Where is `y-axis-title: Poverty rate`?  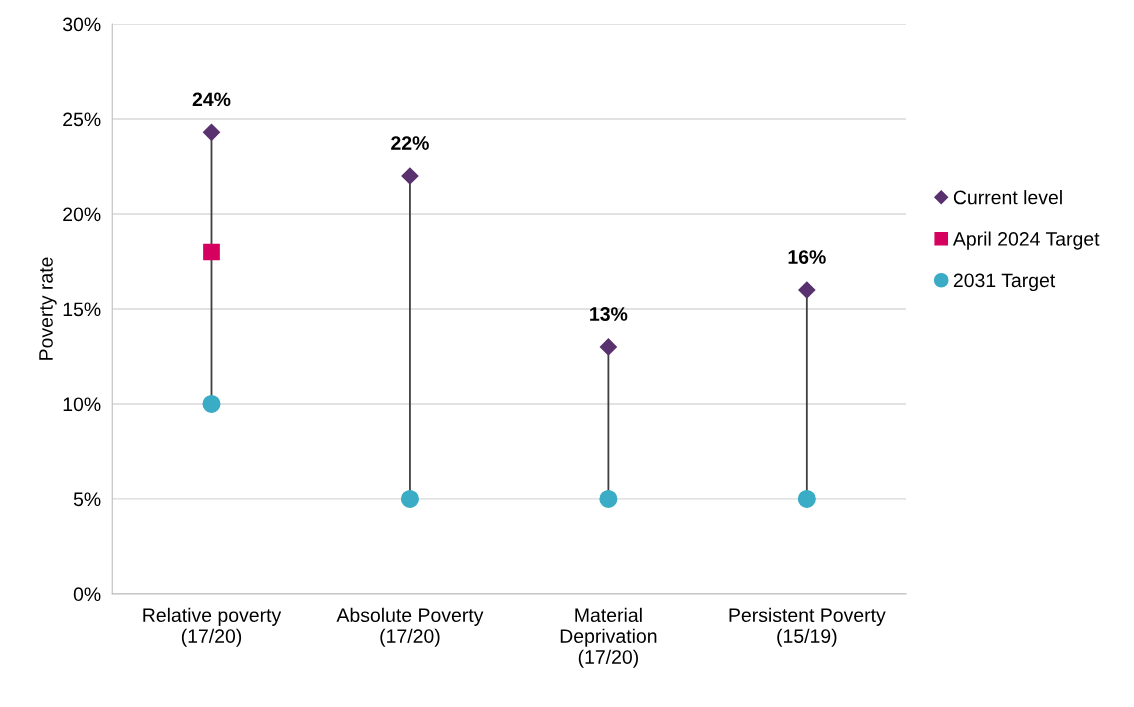 y-axis-title: Poverty rate is located at coordinates (48, 308).